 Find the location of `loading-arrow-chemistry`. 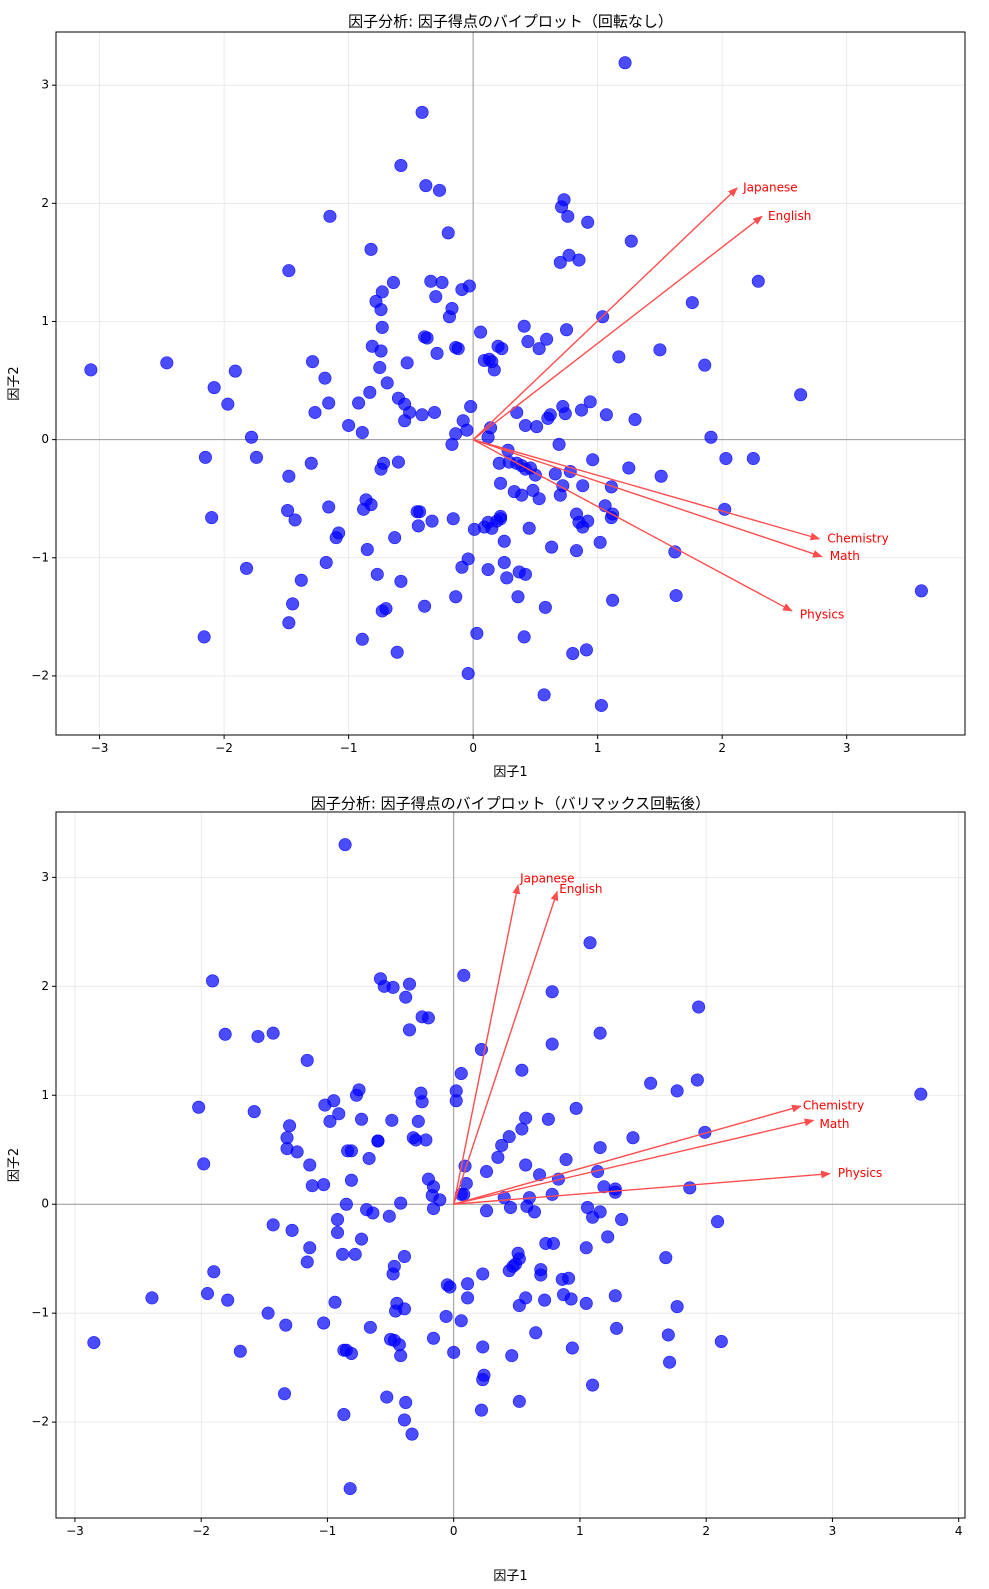

loading-arrow-chemistry is located at coordinates (646, 489).